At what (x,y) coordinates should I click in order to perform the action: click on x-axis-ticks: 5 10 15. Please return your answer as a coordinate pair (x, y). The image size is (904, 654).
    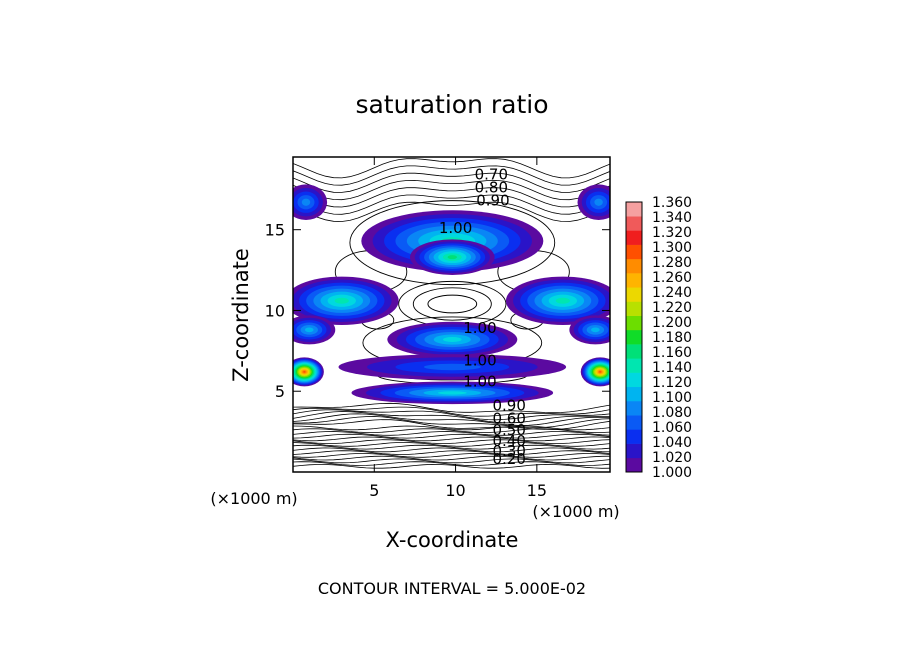
    Looking at the image, I should click on (458, 328).